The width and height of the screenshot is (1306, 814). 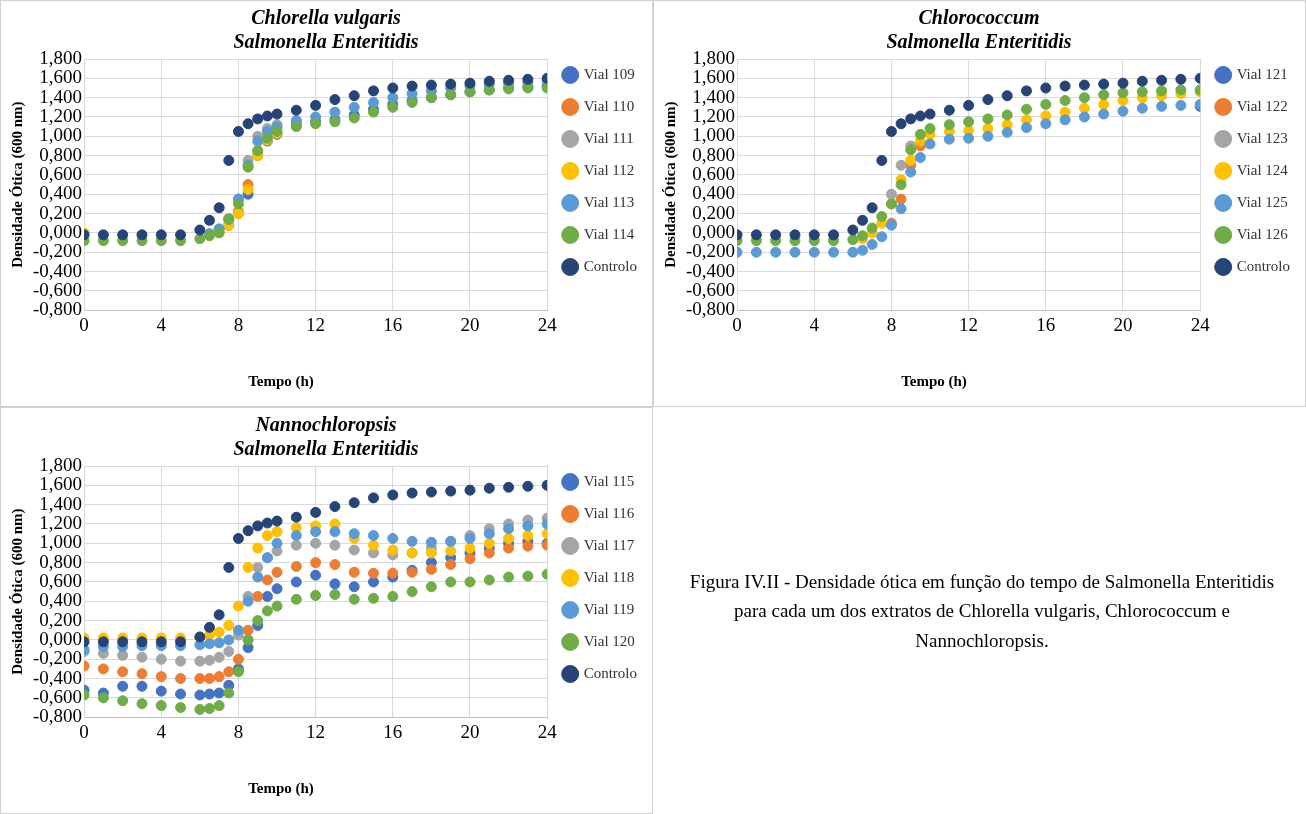 What do you see at coordinates (326, 29) in the screenshot?
I see `chart-title: Chlorella vulgaris Salmonella Enteritidis` at bounding box center [326, 29].